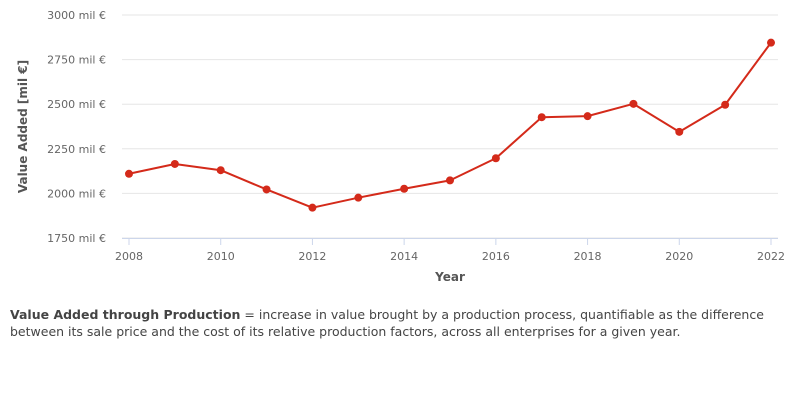 The height and width of the screenshot is (402, 787). Describe the element at coordinates (23, 126) in the screenshot. I see `y-axis-title: Value Added [mil €]` at that location.